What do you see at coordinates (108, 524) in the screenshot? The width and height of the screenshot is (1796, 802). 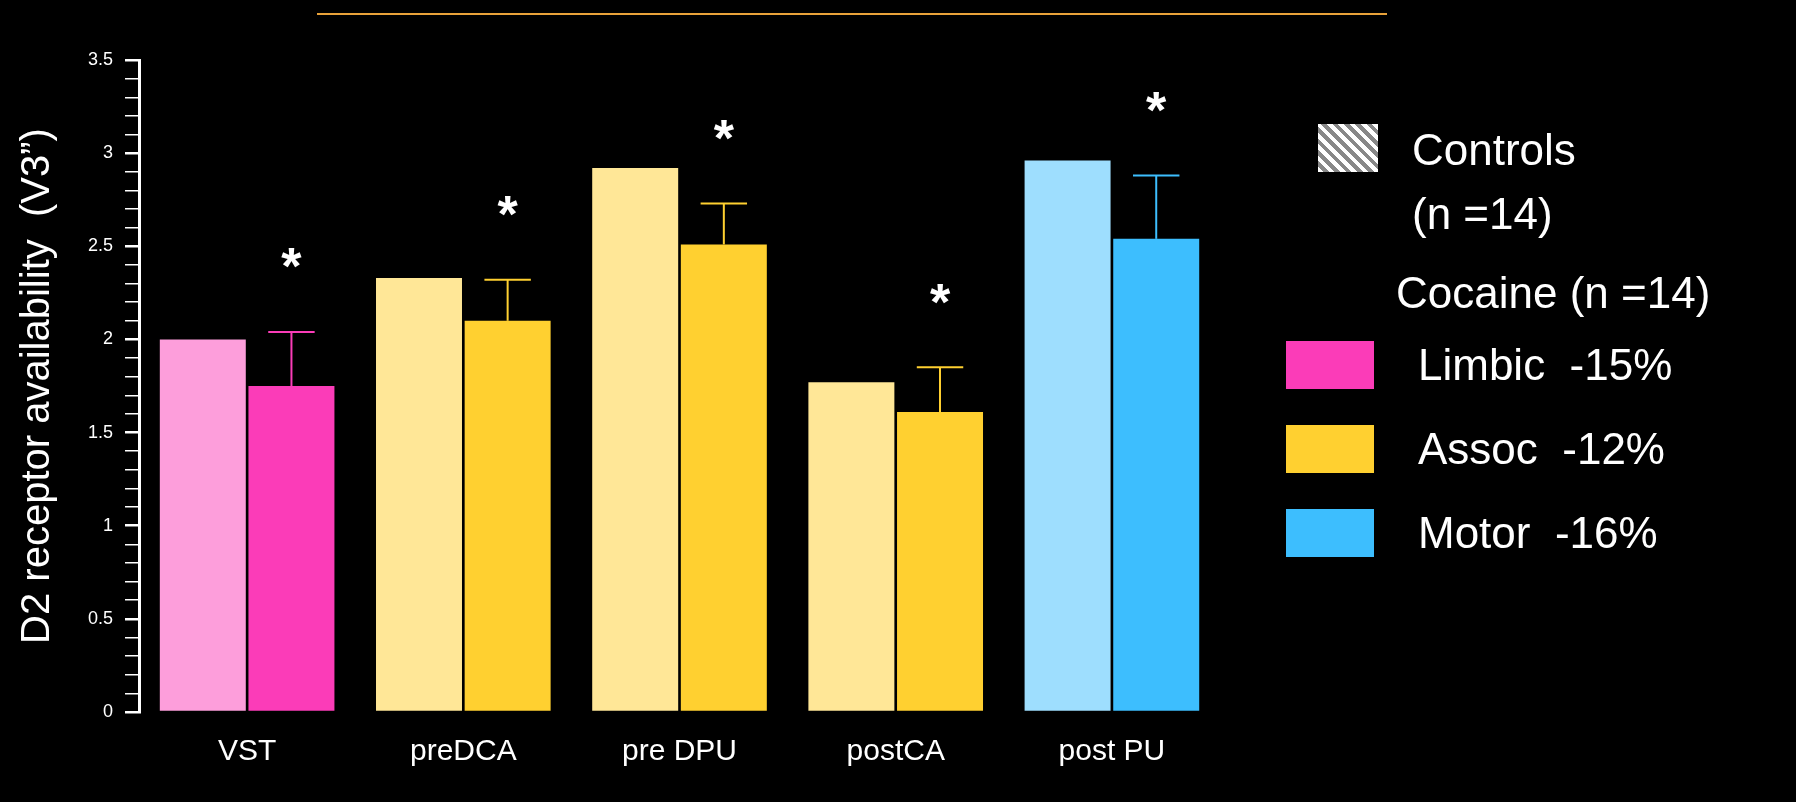 I see `y-tick-label: 1` at bounding box center [108, 524].